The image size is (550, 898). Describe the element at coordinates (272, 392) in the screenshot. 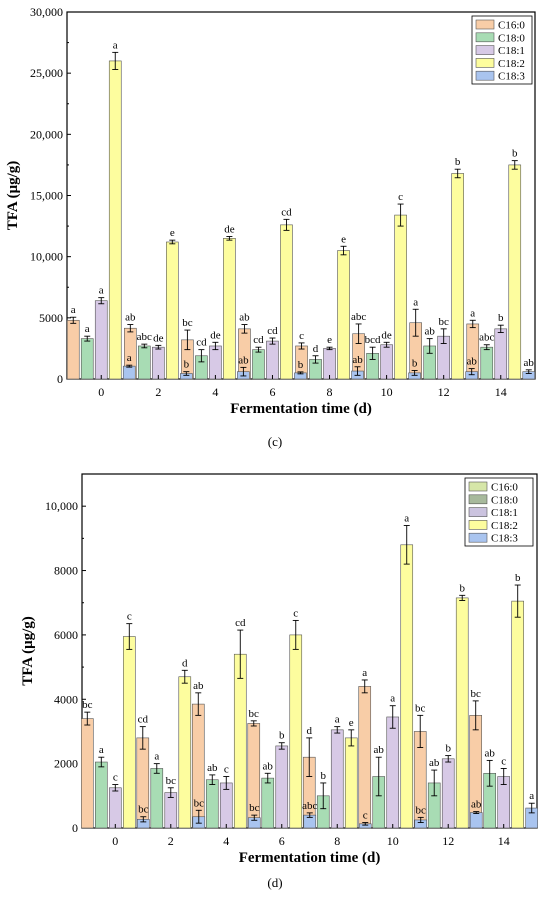

I see `x-tick-label: 6` at that location.